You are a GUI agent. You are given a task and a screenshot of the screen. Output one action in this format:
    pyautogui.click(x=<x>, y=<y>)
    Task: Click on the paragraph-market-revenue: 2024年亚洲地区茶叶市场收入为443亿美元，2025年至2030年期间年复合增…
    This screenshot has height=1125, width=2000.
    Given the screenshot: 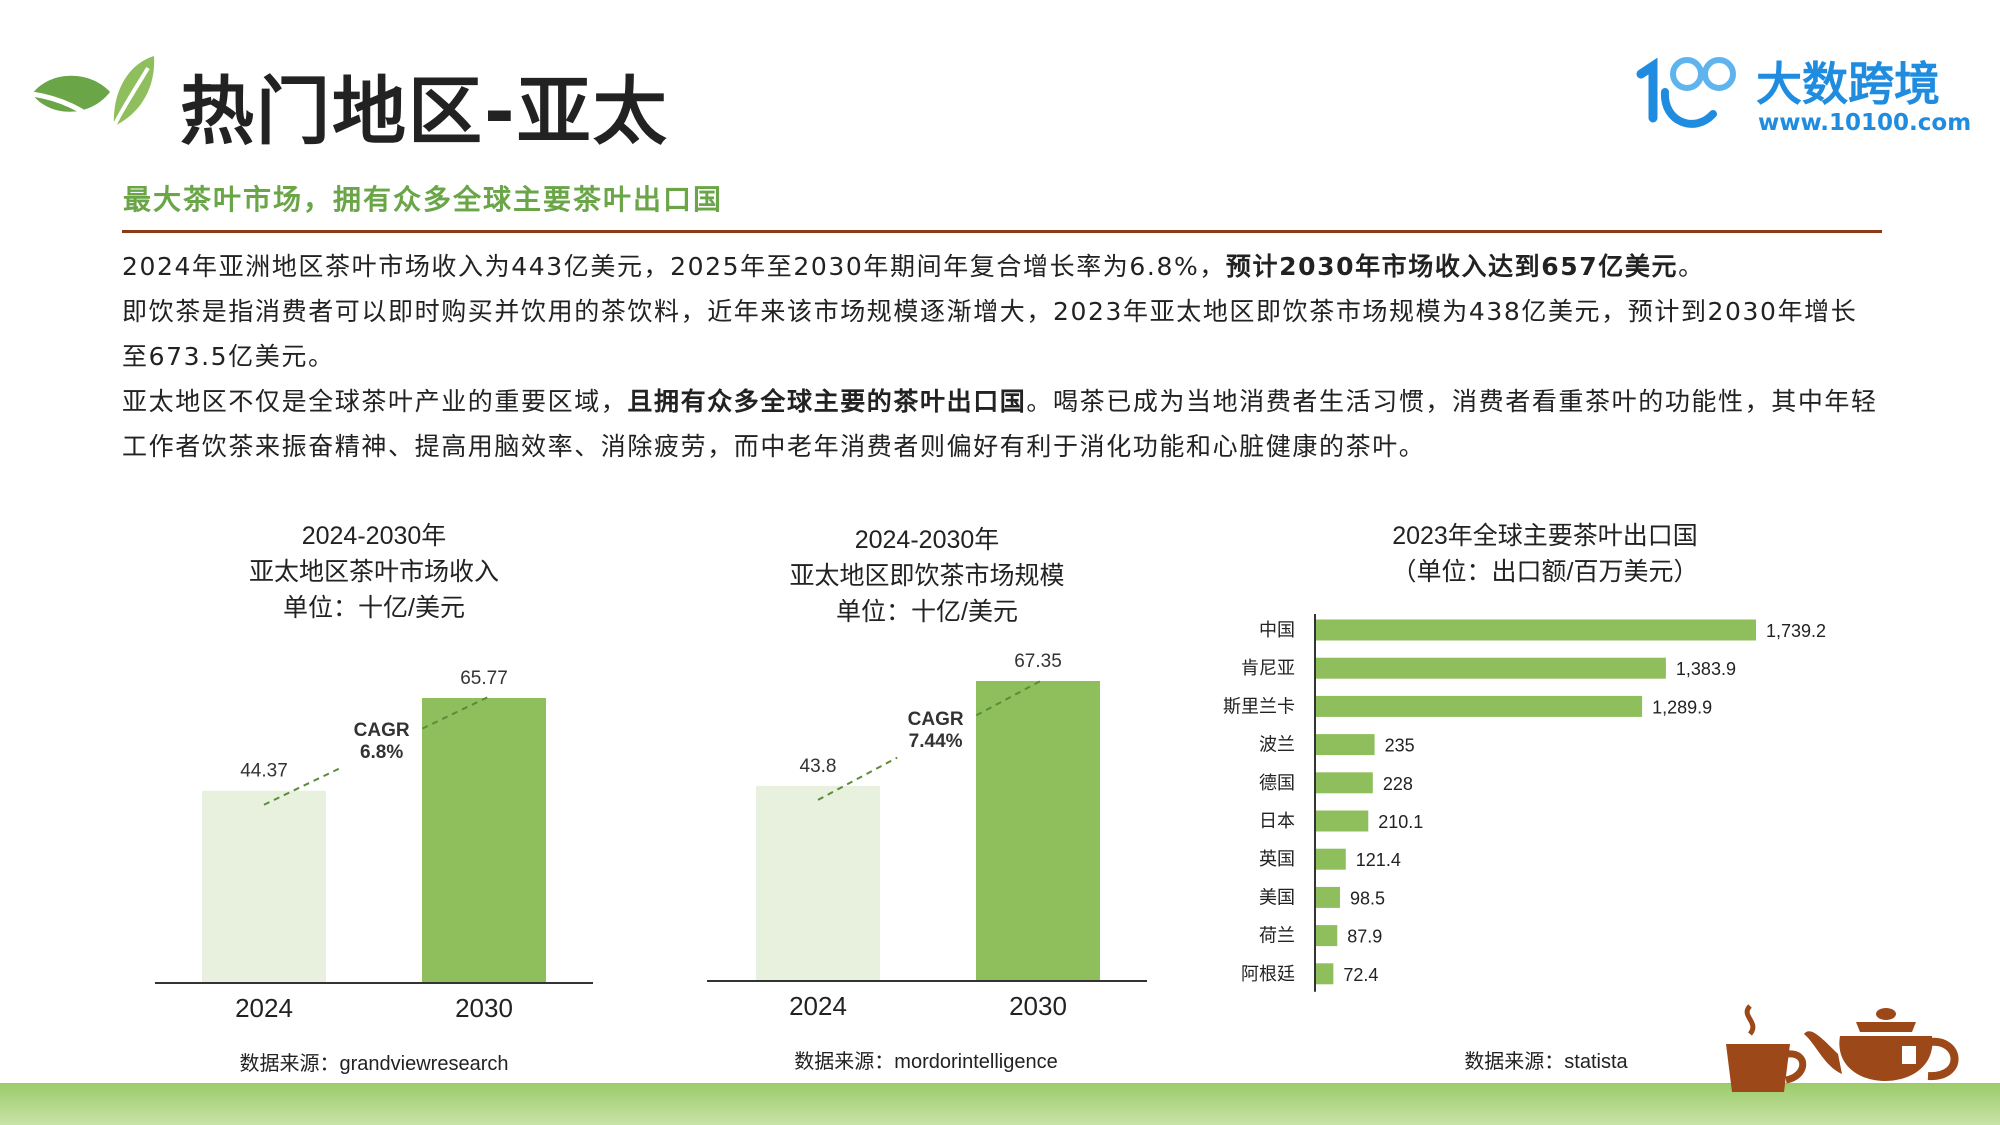 What is the action you would take?
    pyautogui.click(x=1002, y=266)
    